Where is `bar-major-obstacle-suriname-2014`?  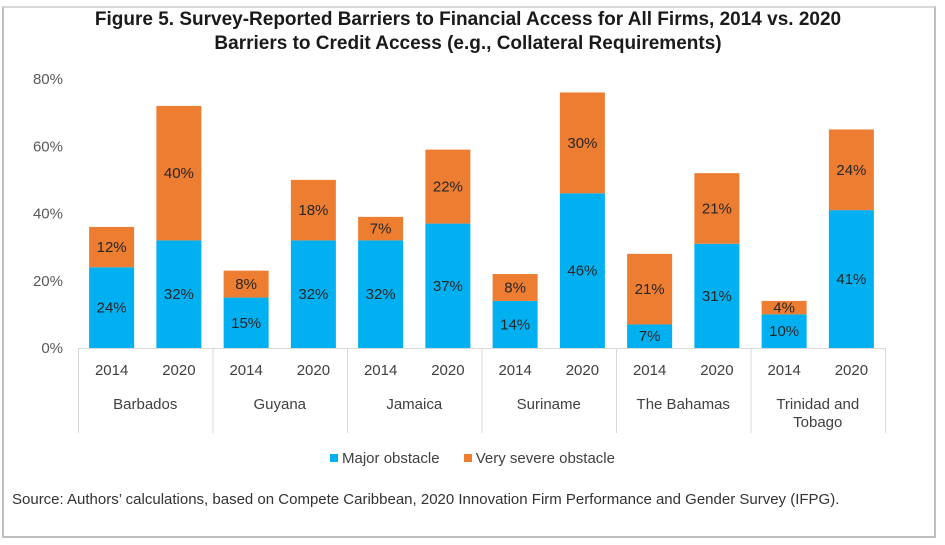 bar-major-obstacle-suriname-2014 is located at coordinates (515, 324).